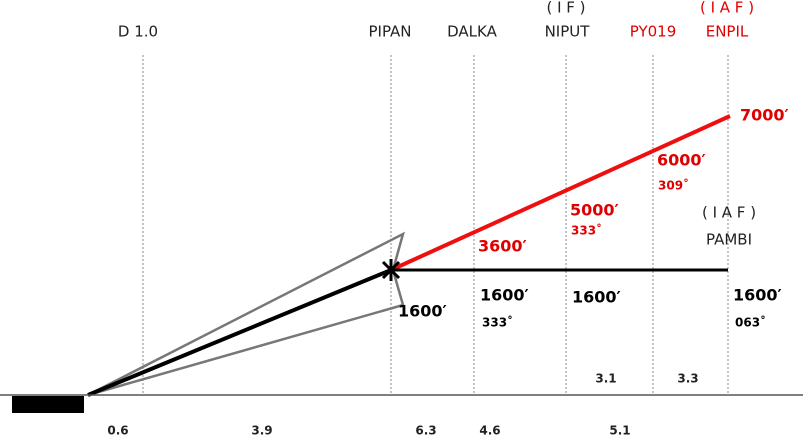 Image resolution: width=803 pixels, height=437 pixels. What do you see at coordinates (594, 210) in the screenshot?
I see `altitude: 5000′` at bounding box center [594, 210].